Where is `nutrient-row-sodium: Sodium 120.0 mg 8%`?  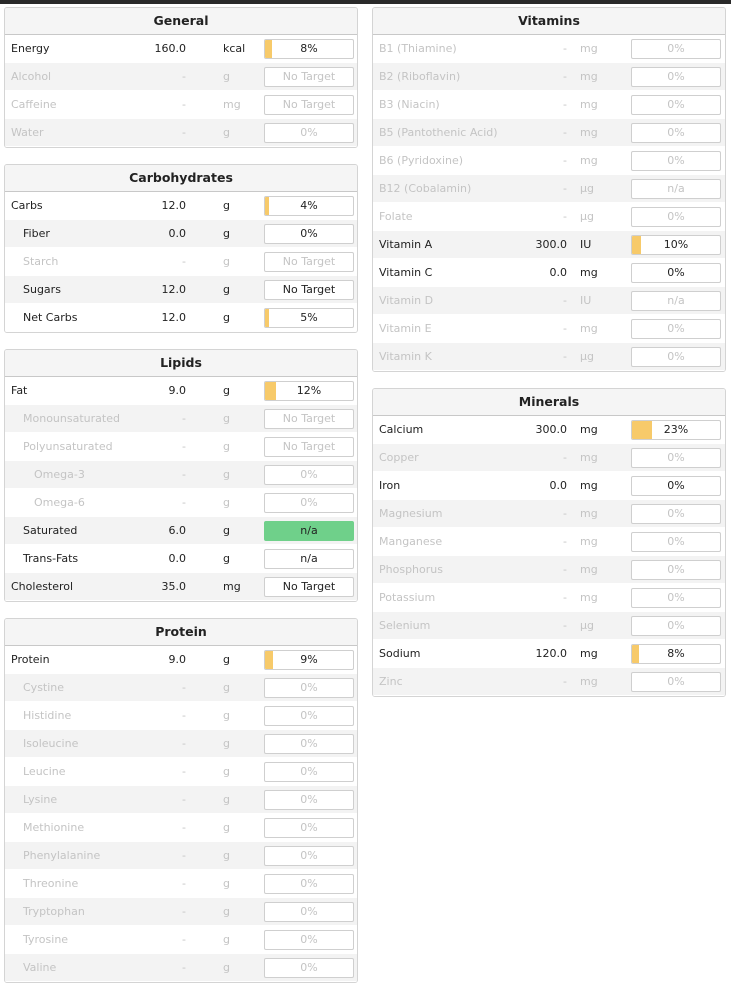 nutrient-row-sodium: Sodium 120.0 mg 8% is located at coordinates (549, 654).